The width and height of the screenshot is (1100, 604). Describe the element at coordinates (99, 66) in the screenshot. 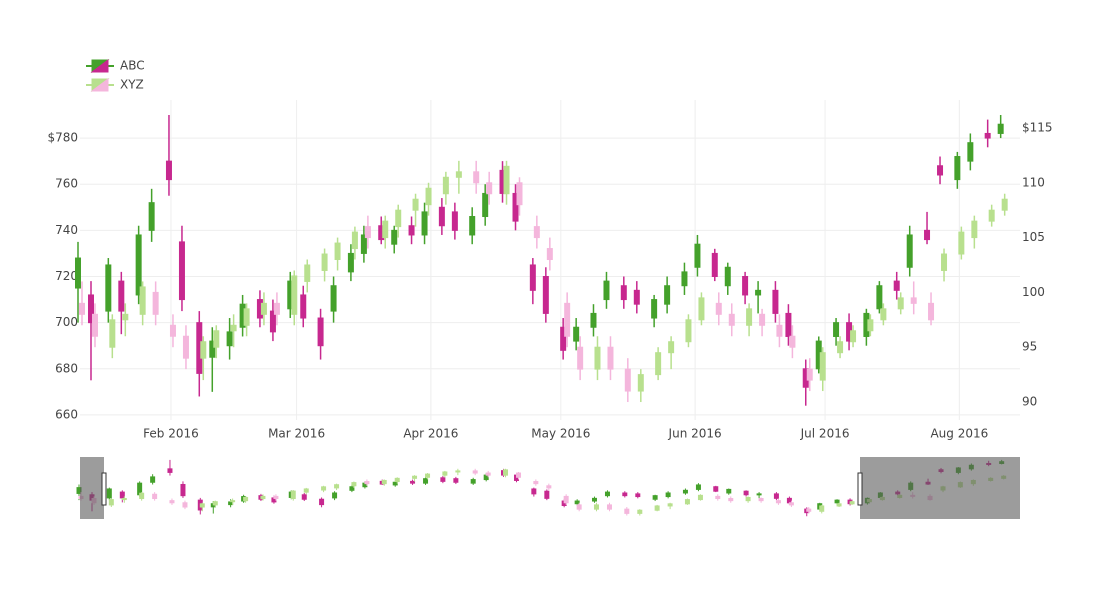

I see `legend-swatch-down` at that location.